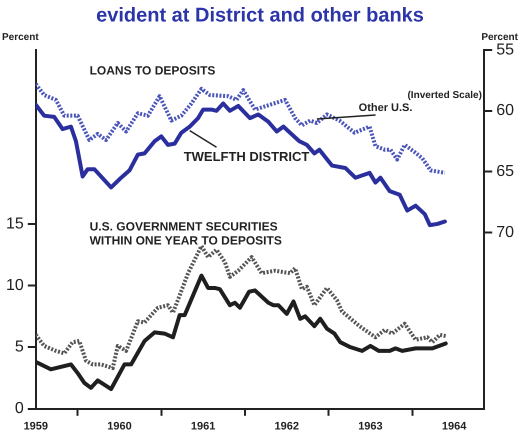  Describe the element at coordinates (15, 285) in the screenshot. I see `y-tick-label: 10` at that location.